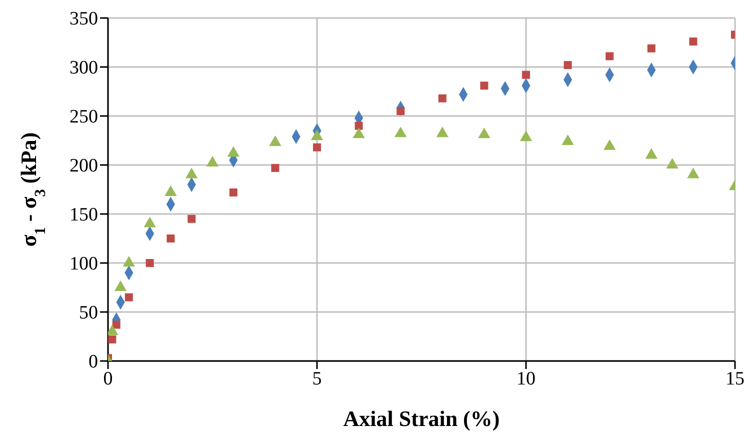  I want to click on x-tick-label: 0, so click(108, 379).